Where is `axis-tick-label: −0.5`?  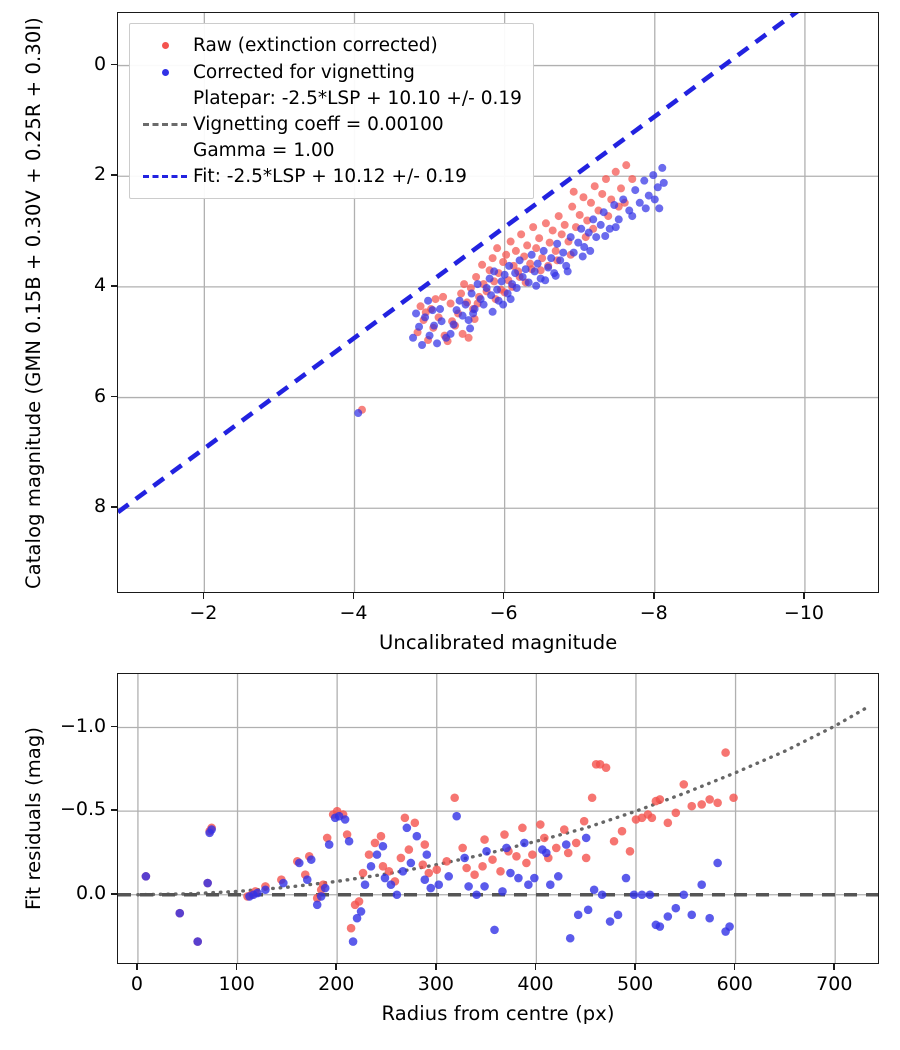
axis-tick-label: −0.5 is located at coordinates (83, 809).